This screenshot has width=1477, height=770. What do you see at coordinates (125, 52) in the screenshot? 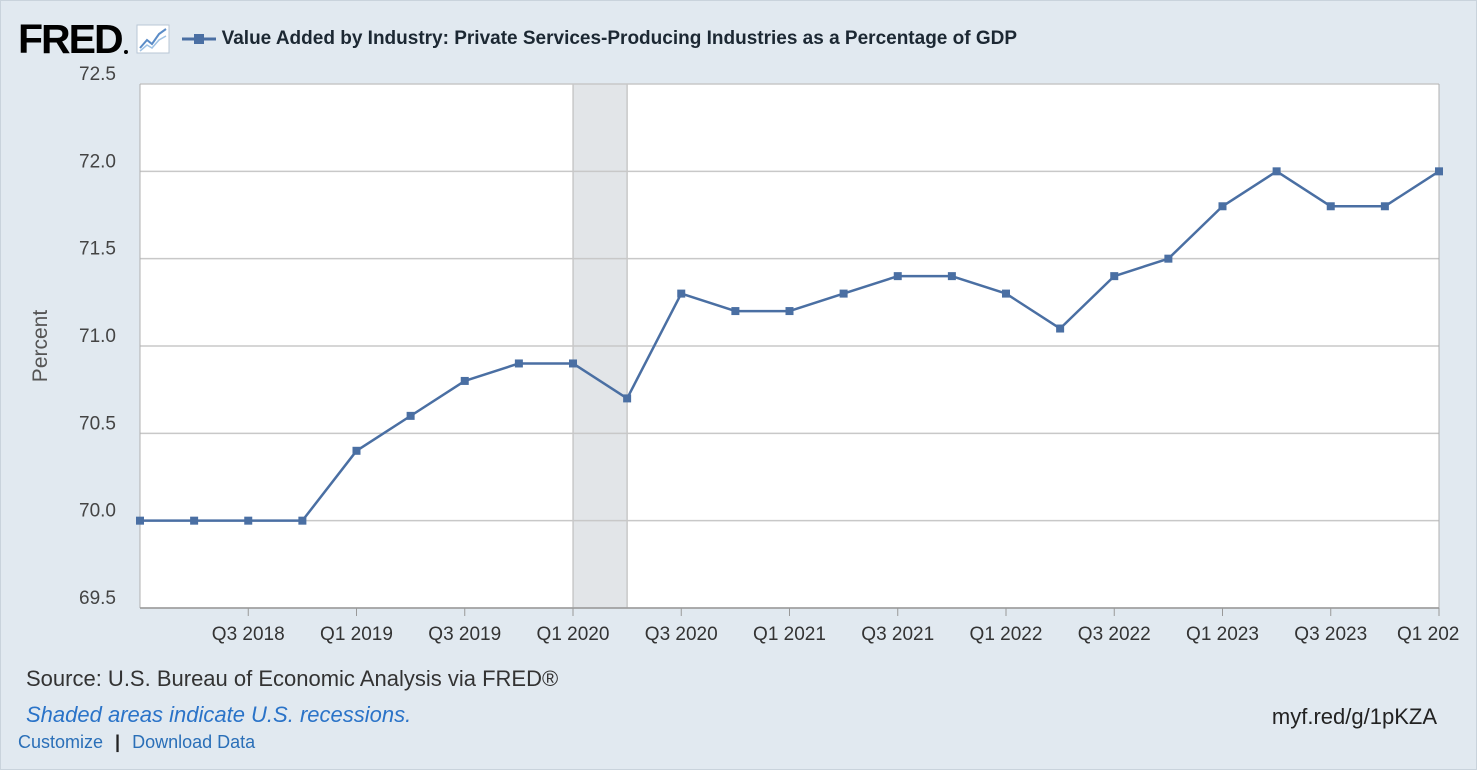
I see `fred-logo-dot` at bounding box center [125, 52].